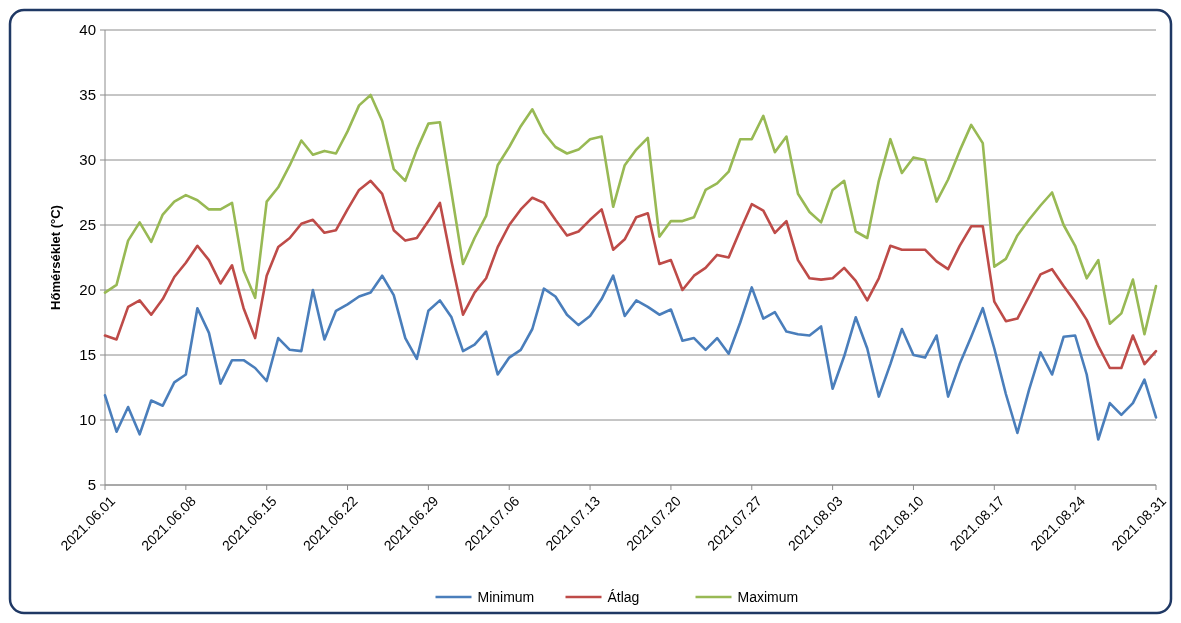 The image size is (1181, 623). What do you see at coordinates (623, 596) in the screenshot?
I see `legend-label: Átlag` at bounding box center [623, 596].